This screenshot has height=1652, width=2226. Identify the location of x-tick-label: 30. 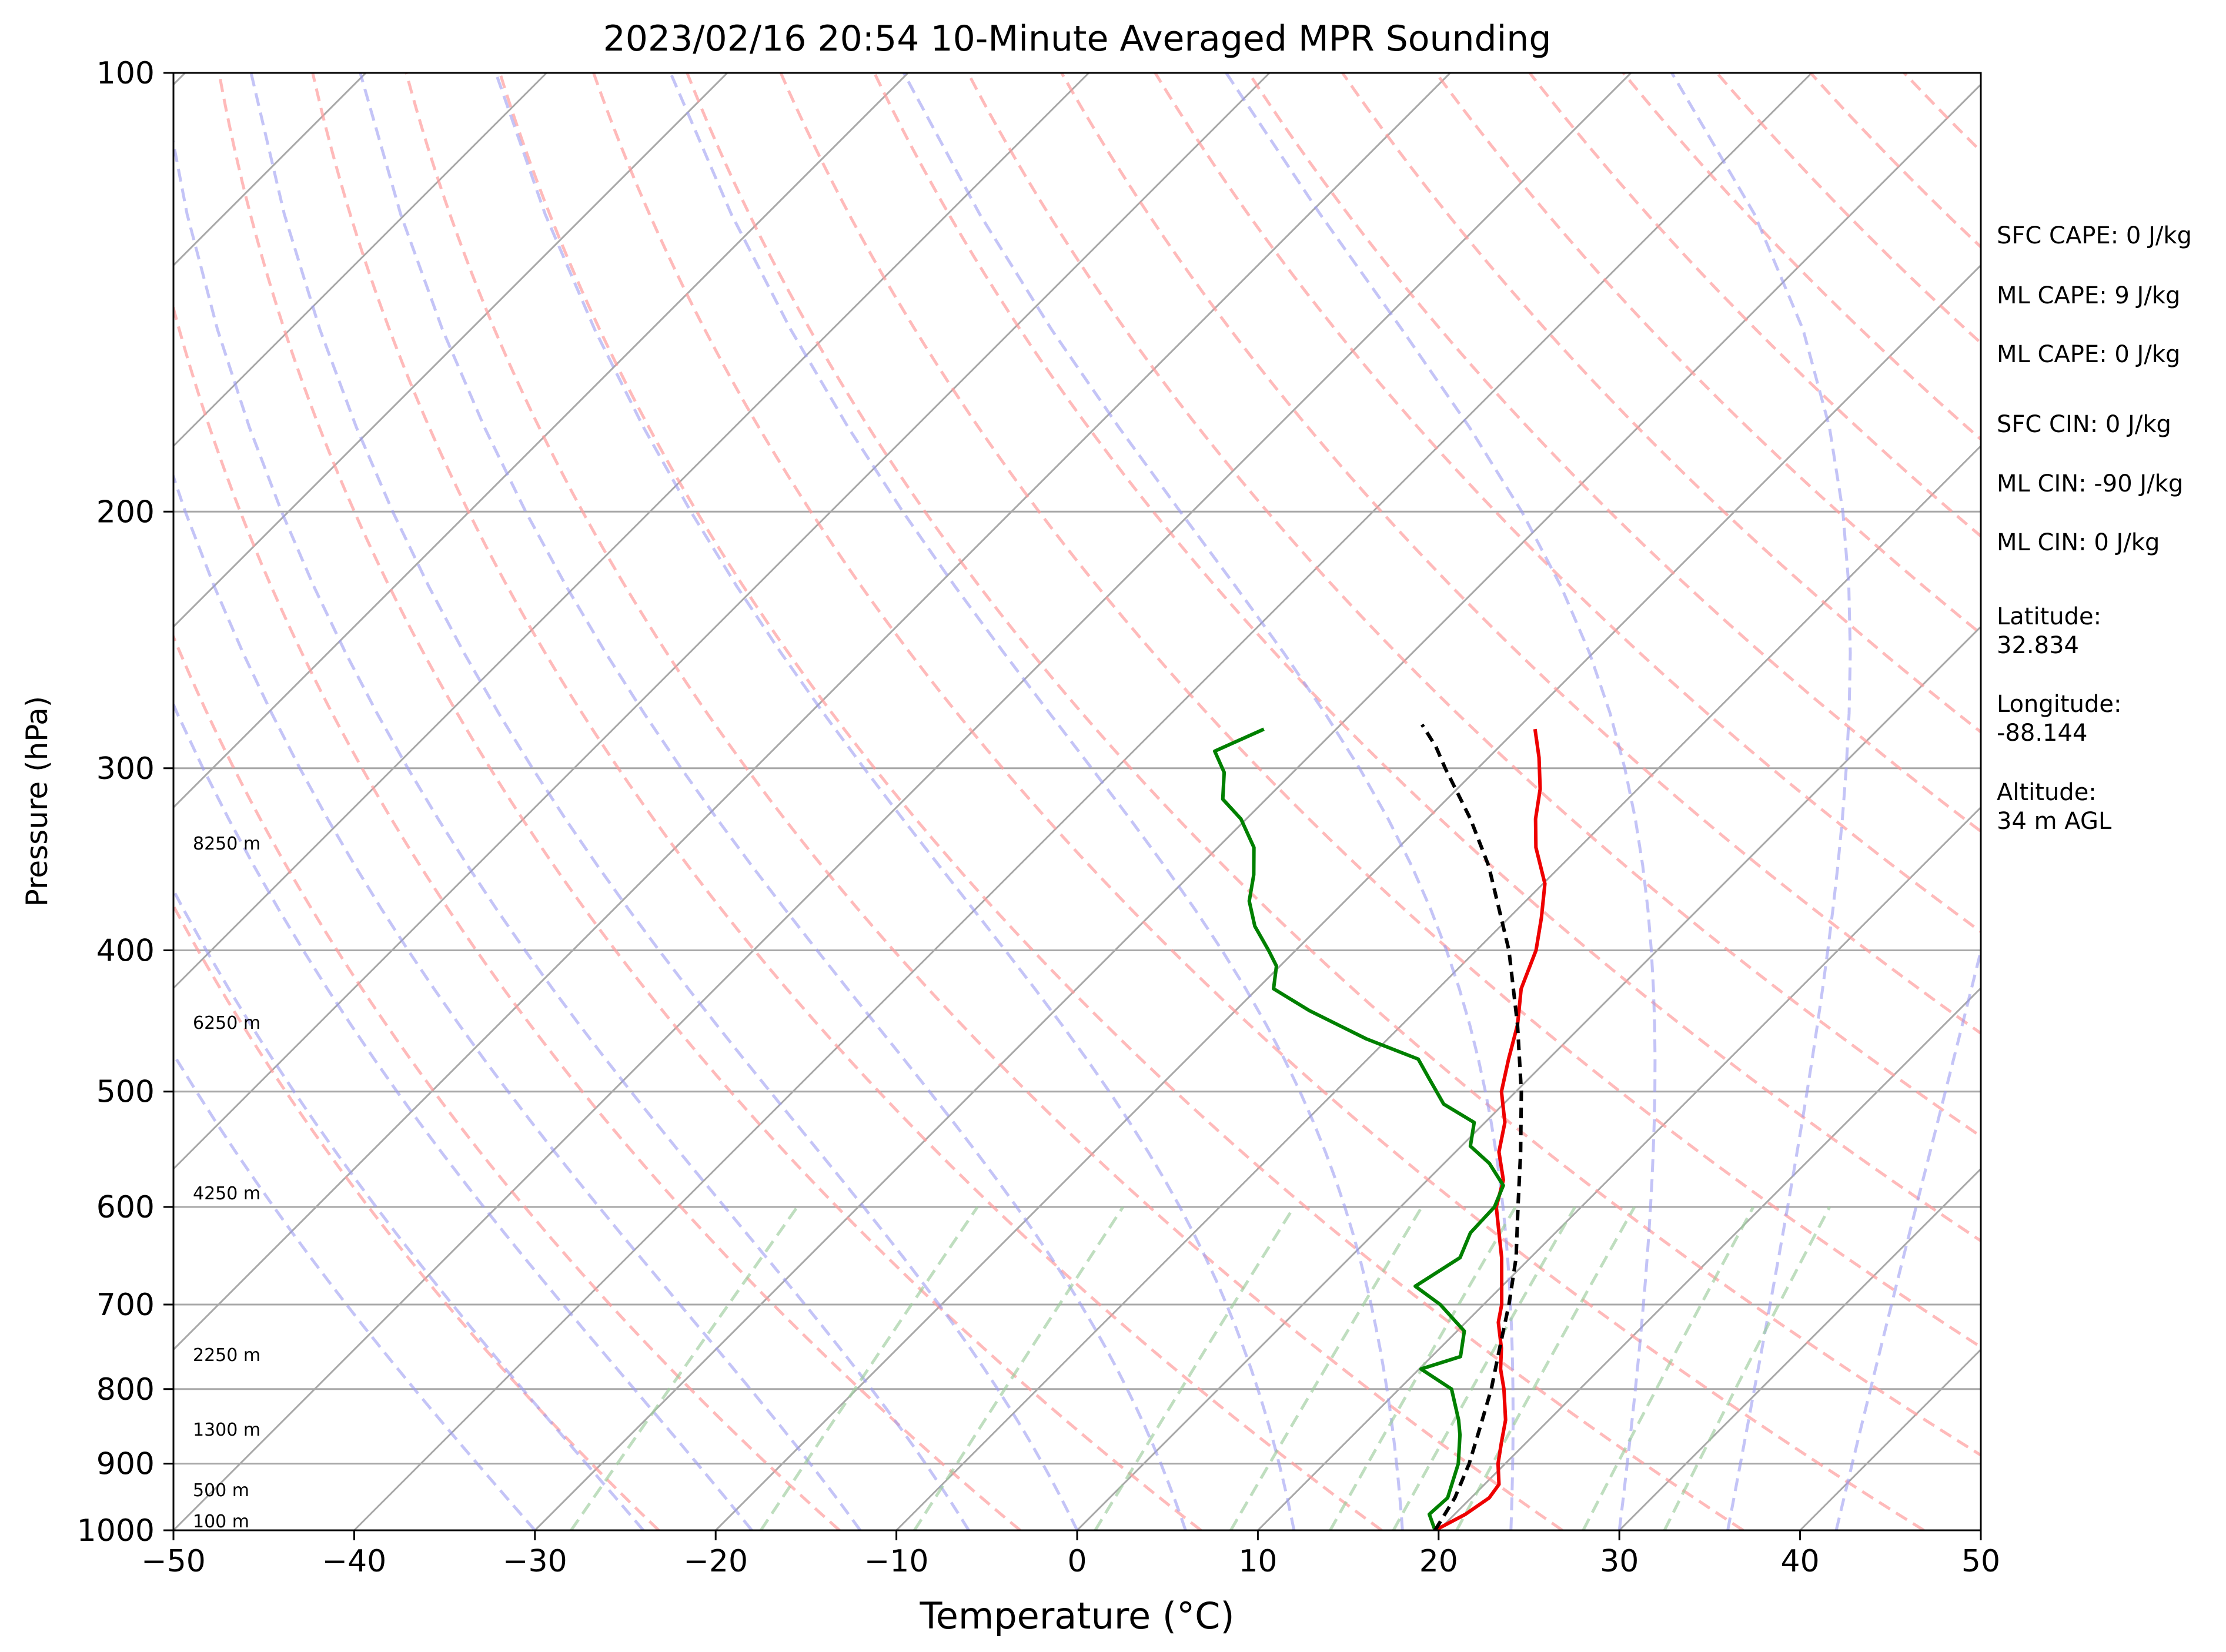
(1619, 1562).